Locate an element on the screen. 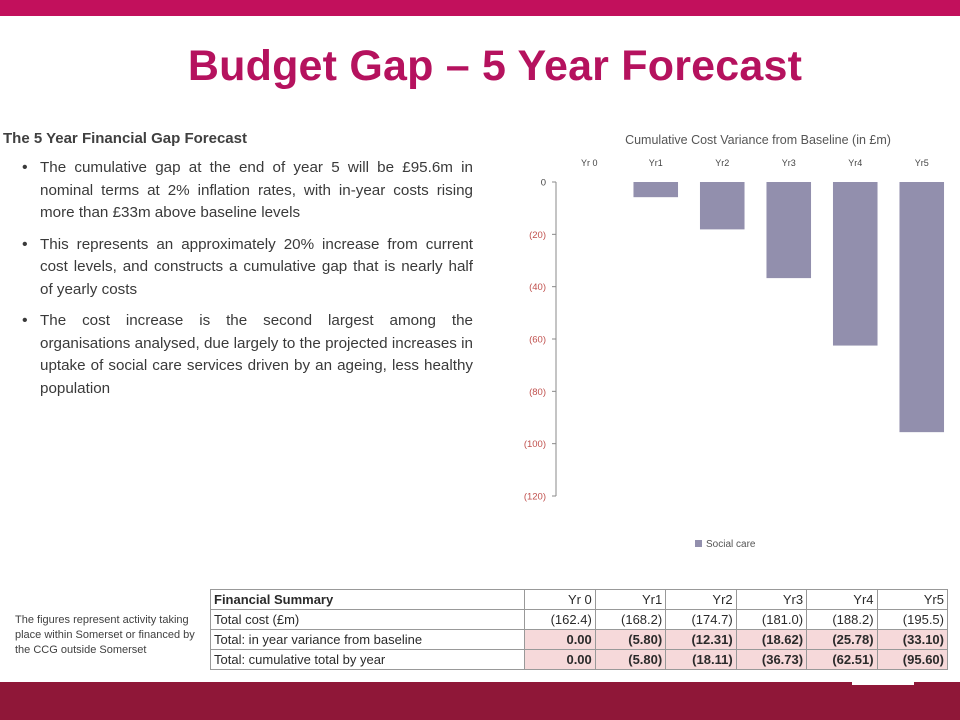  top-accent-bar is located at coordinates (480, 8).